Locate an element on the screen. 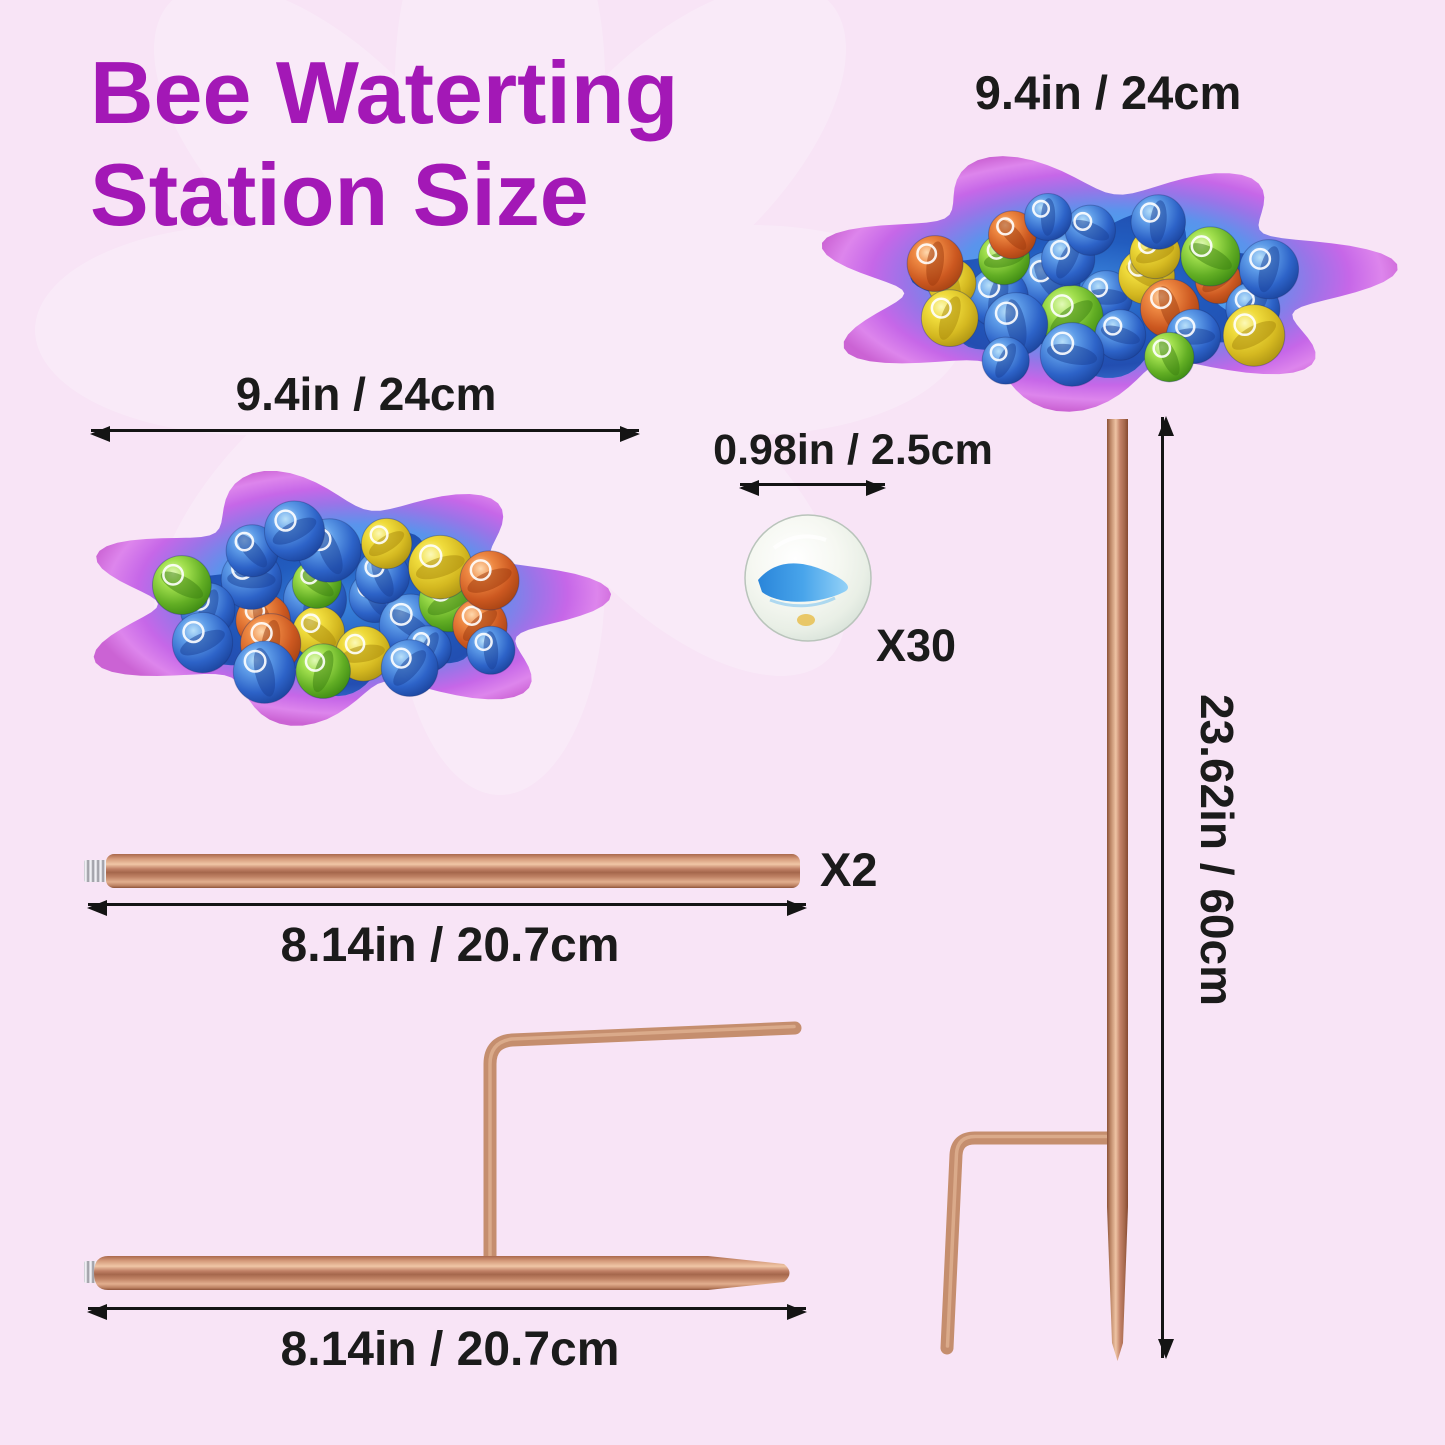 This screenshot has height=1445, width=1445. stake-bracket-highlight is located at coordinates (1027, 1241).